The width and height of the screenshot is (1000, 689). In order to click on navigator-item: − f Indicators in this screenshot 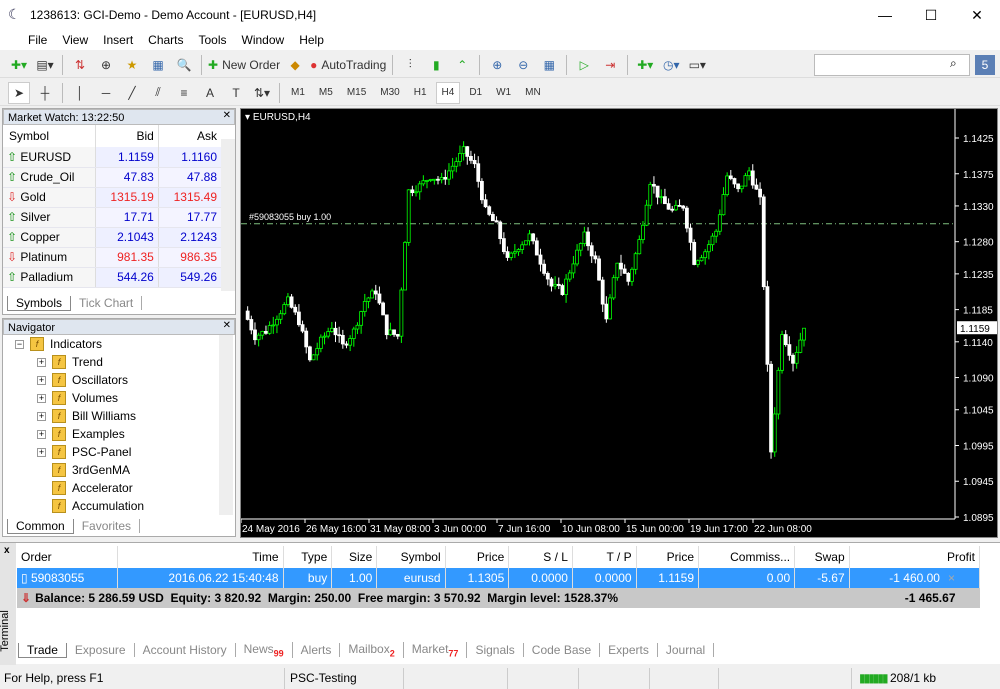, I will do `click(119, 344)`.